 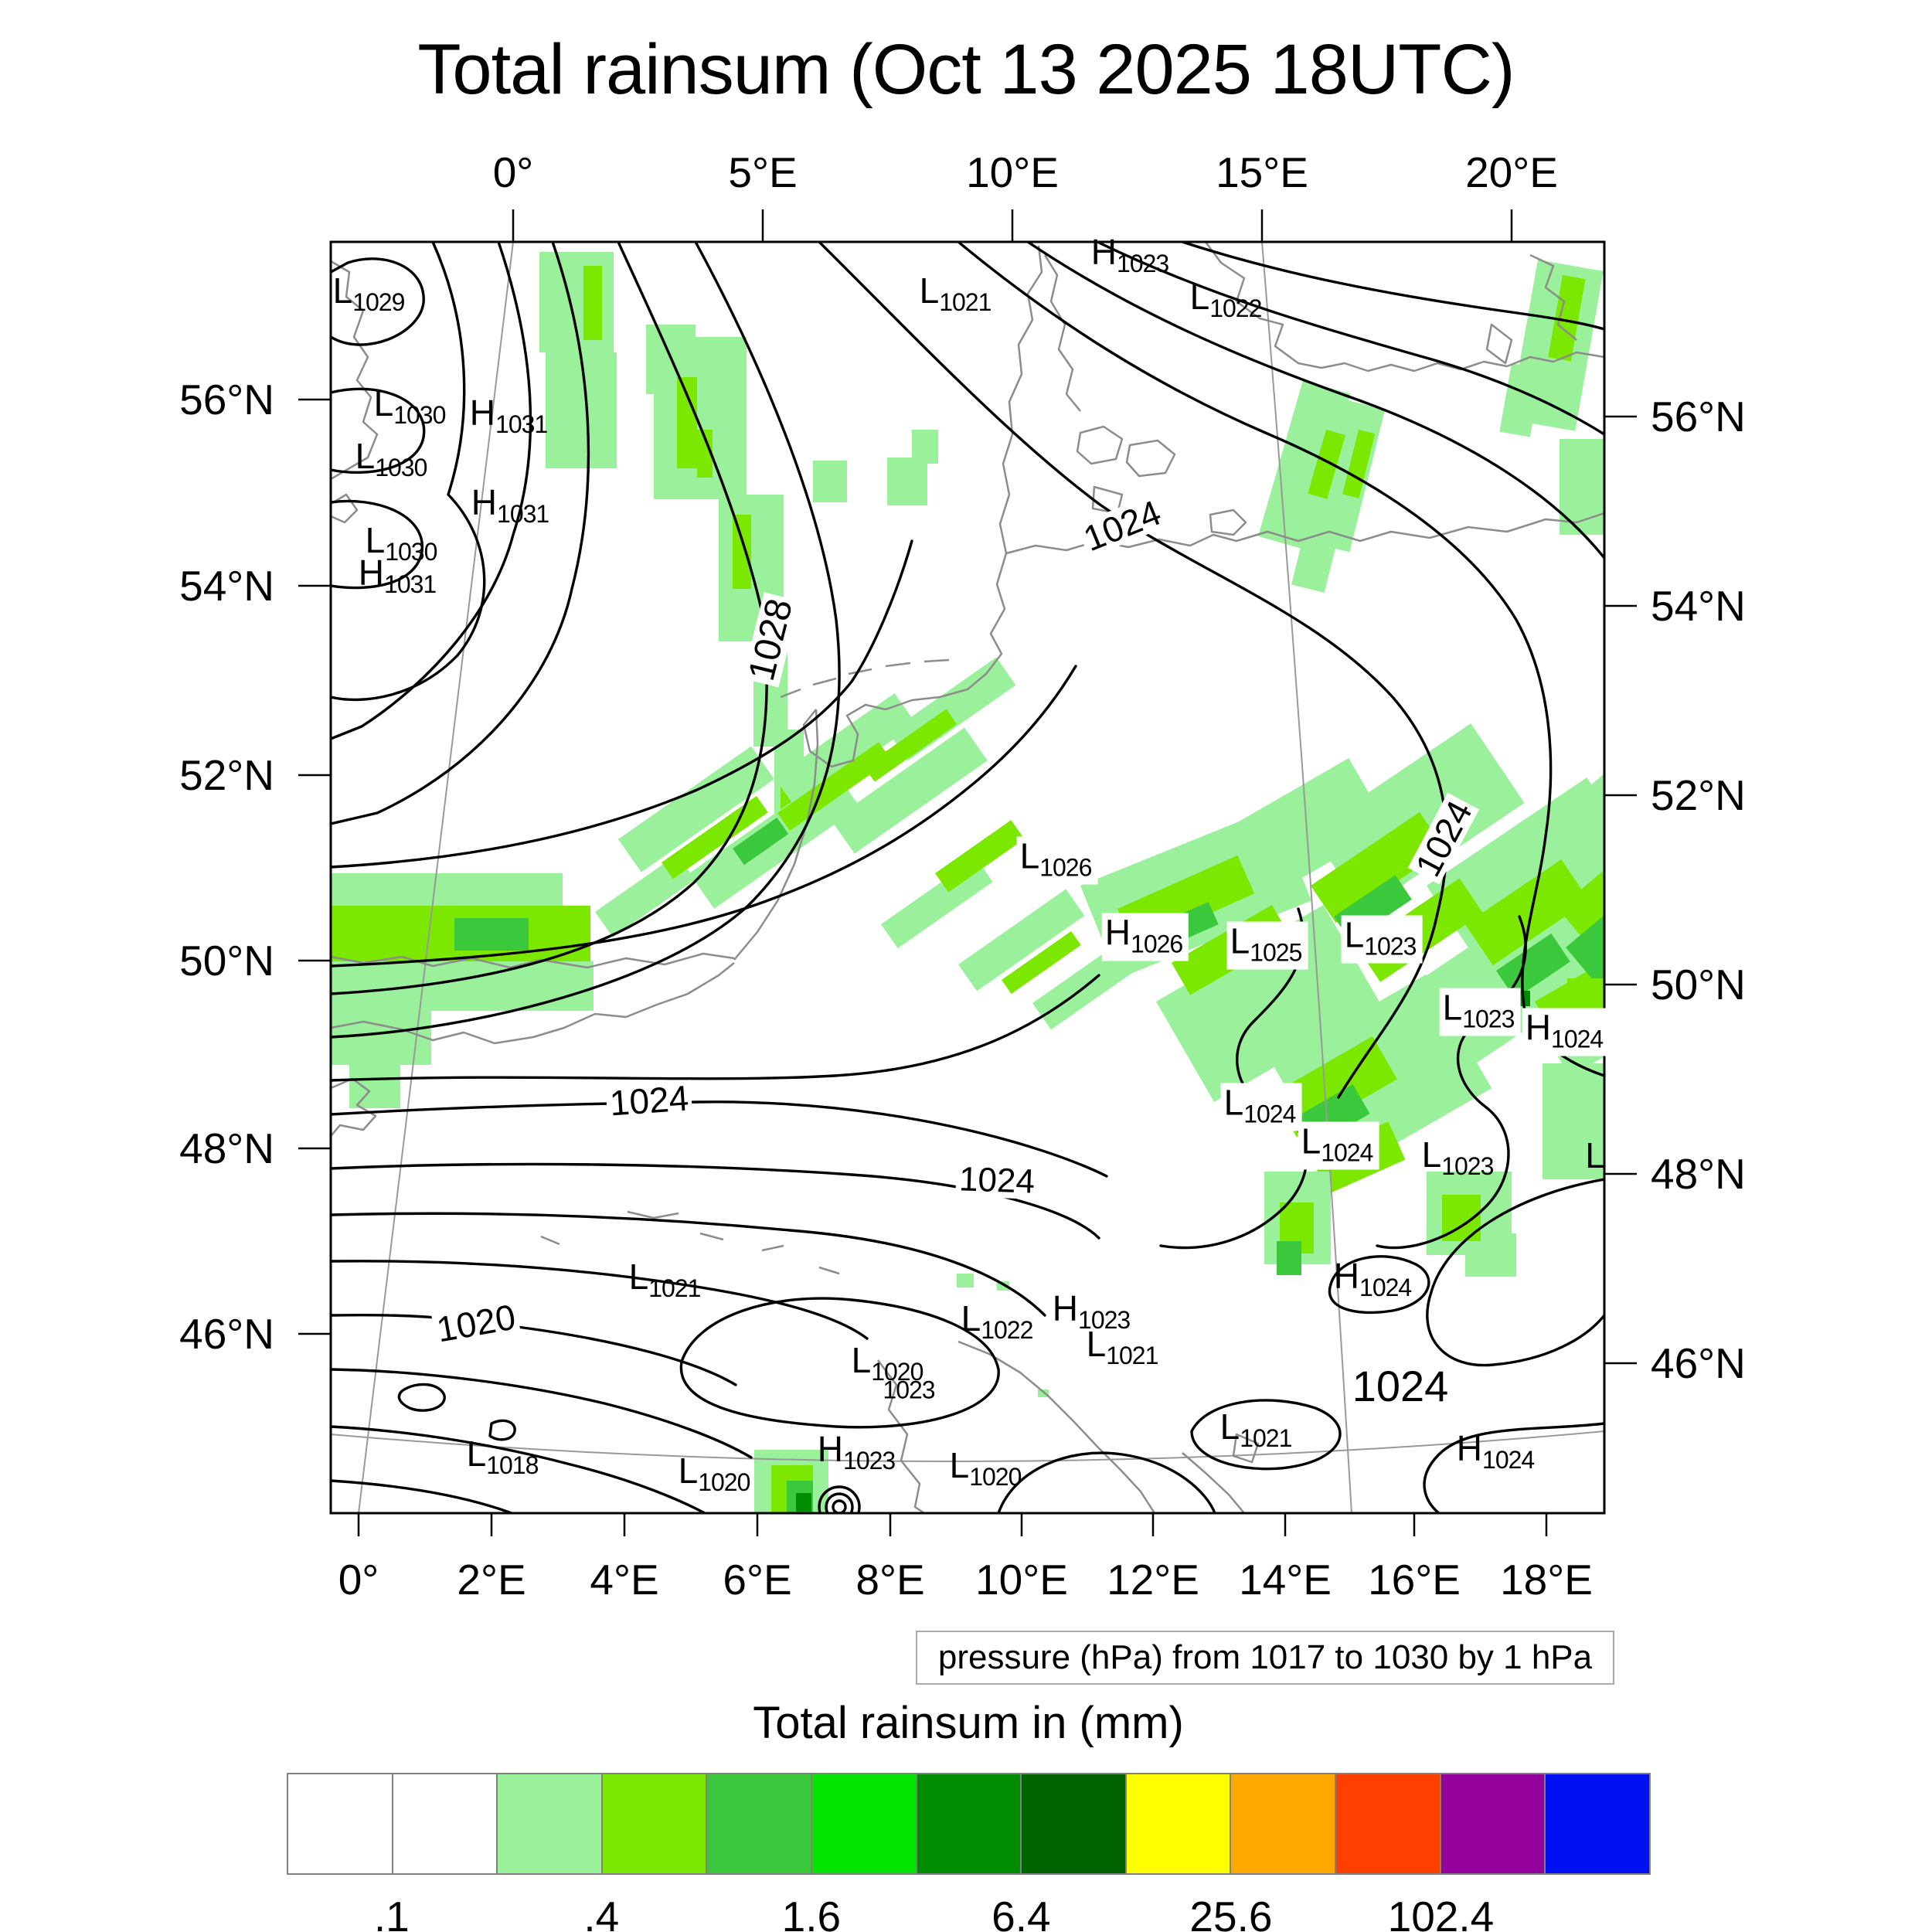 I want to click on lat-label-right: 54°N, so click(x=1699, y=606).